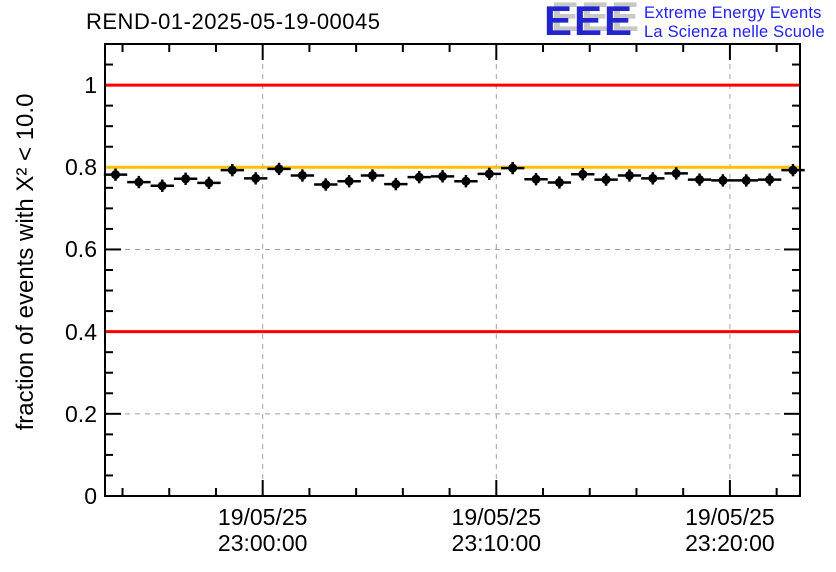  Describe the element at coordinates (496, 543) in the screenshot. I see `x-tick-label-line: 23:10:00` at that location.